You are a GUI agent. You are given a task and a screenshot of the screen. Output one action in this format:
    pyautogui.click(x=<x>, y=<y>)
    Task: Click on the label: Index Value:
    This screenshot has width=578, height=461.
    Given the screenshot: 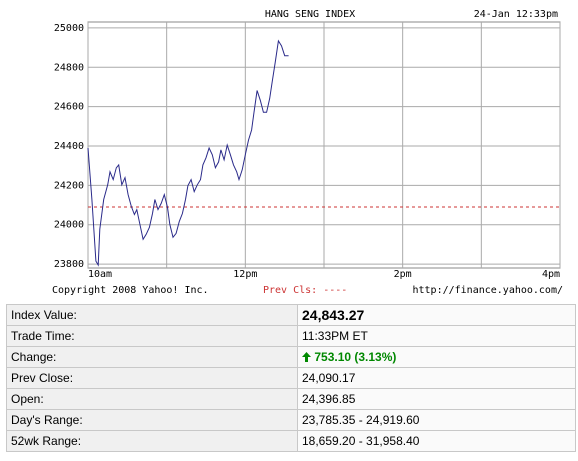 What is the action you would take?
    pyautogui.click(x=152, y=315)
    